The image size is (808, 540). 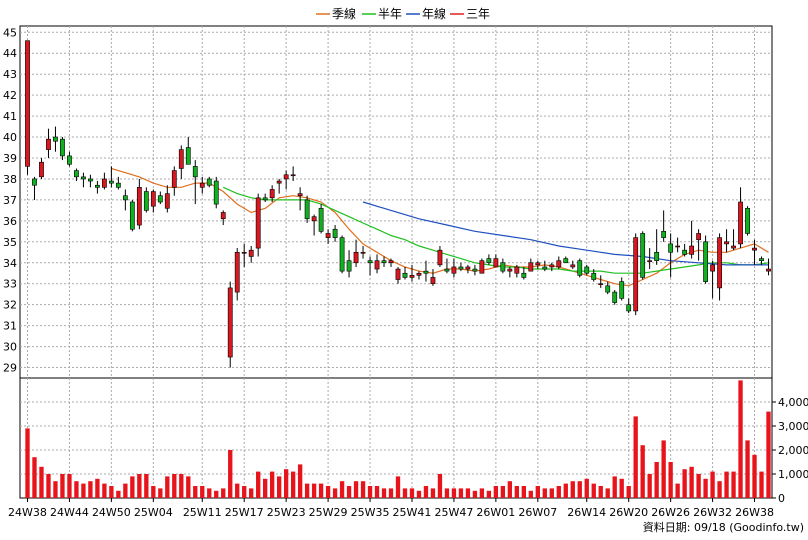 What do you see at coordinates (478, 14) in the screenshot?
I see `legend-label: 三年` at bounding box center [478, 14].